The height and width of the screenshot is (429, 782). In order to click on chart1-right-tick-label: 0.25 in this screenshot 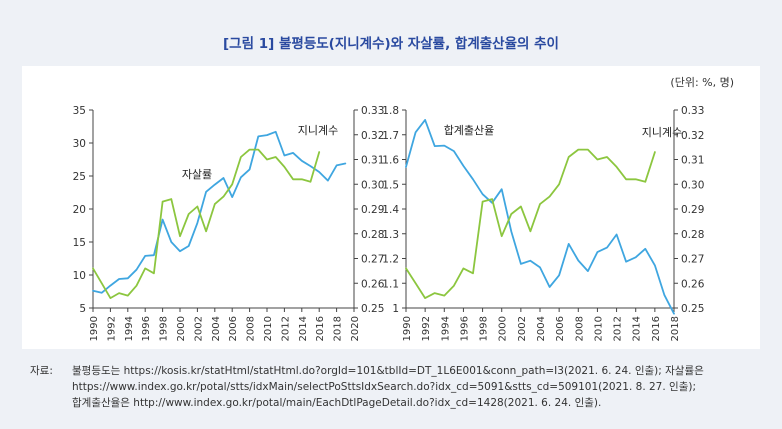, I will do `click(372, 309)`.